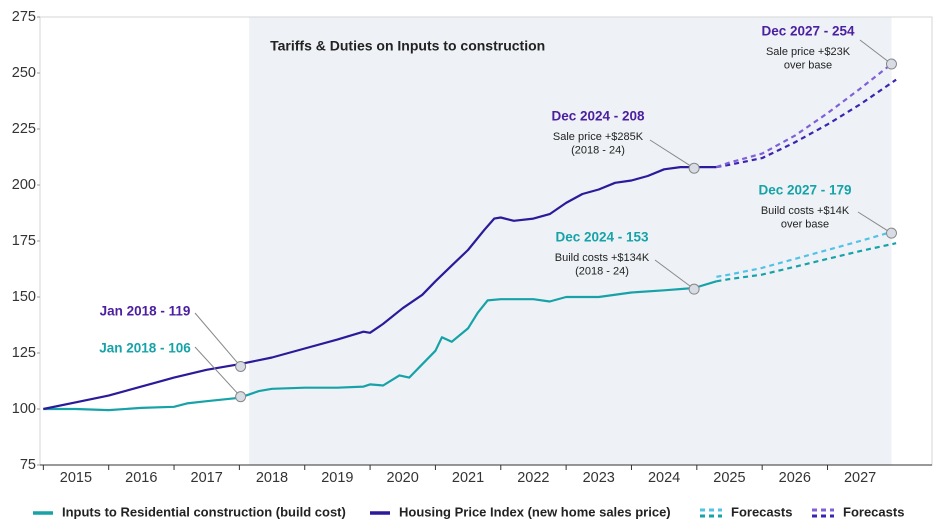  I want to click on annotation-title: Dec 2027 - 179, so click(804, 190).